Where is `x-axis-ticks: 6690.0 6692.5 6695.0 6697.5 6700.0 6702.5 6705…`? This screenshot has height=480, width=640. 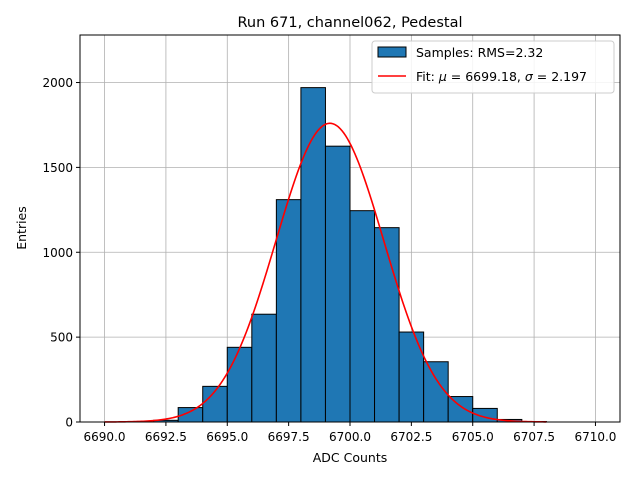 x-axis-ticks: 6690.0 6692.5 6695.0 6697.5 6700.0 6702.5 6705… is located at coordinates (350, 433).